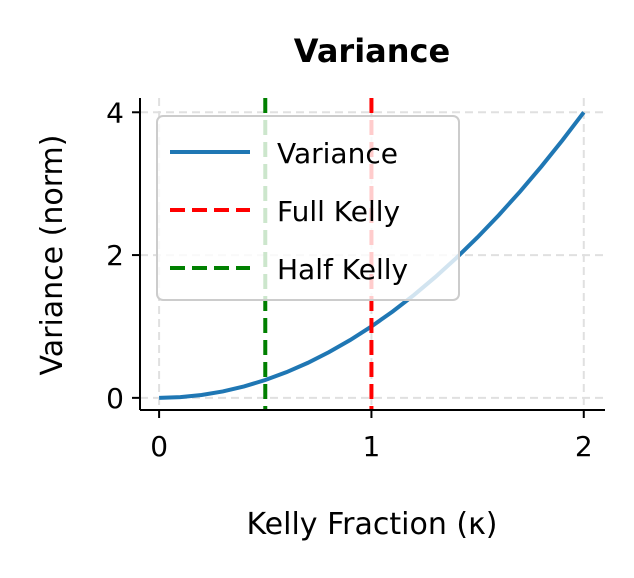  I want to click on legend-label: Full Kelly, so click(338, 211).